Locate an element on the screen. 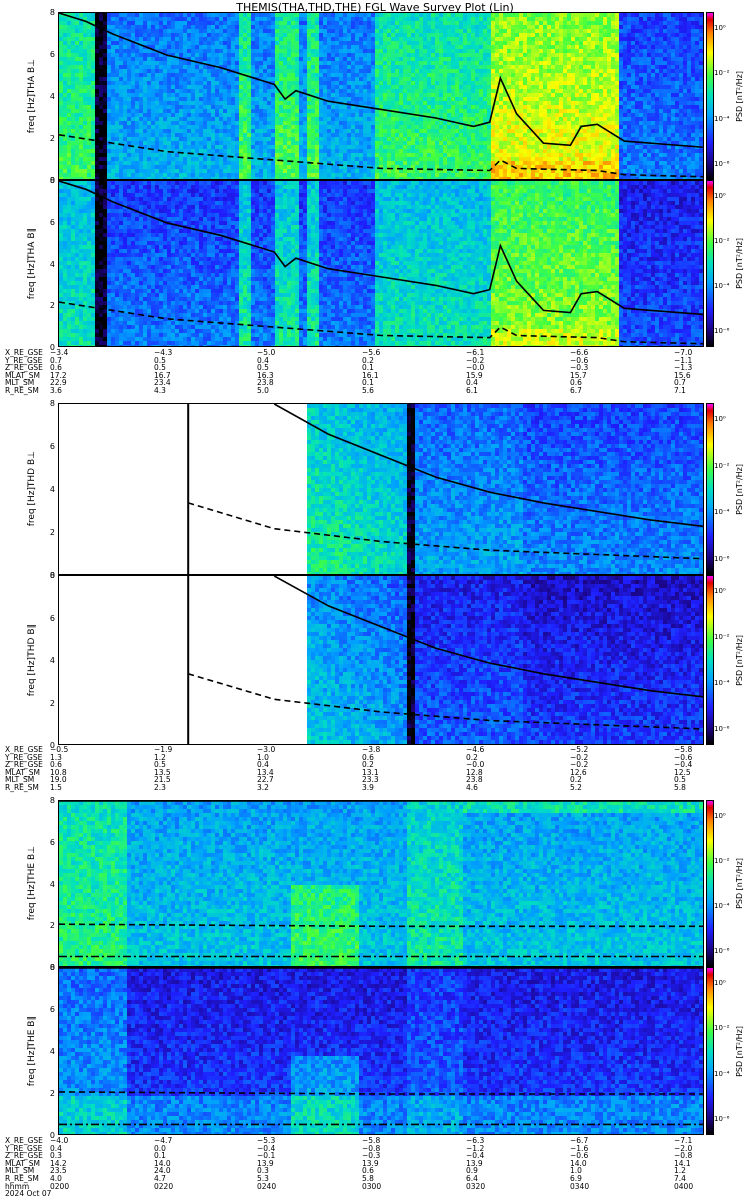 This screenshot has height=1200, width=750. ephemeris-value: −4.0 is located at coordinates (59, 1141).